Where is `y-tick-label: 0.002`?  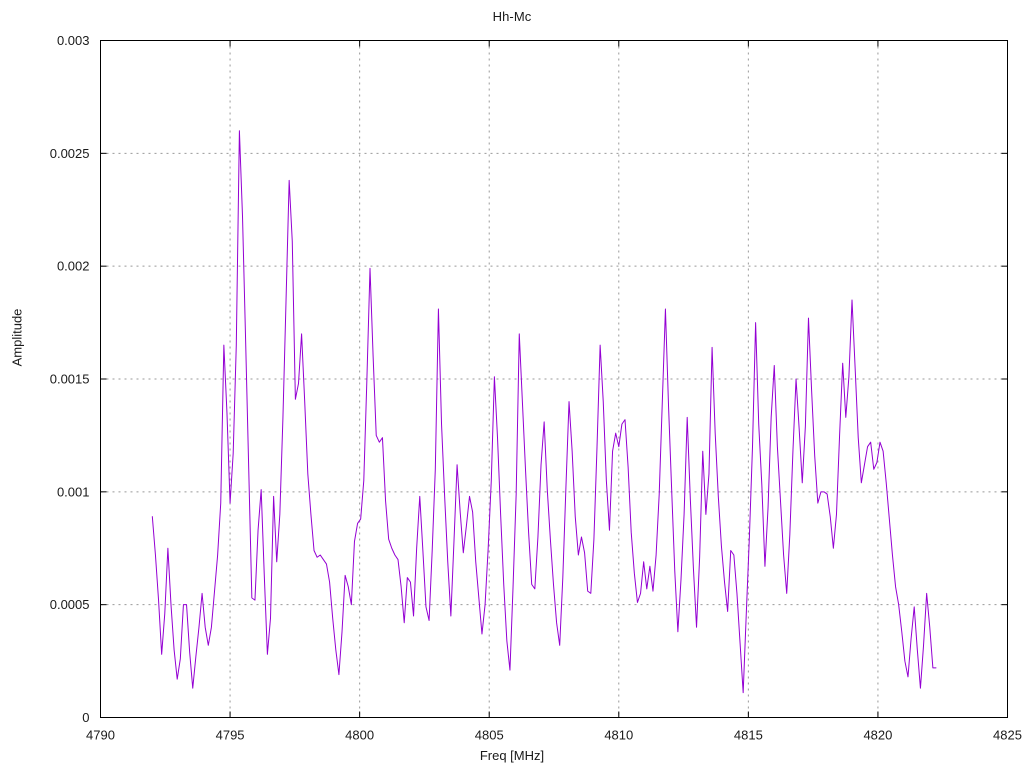
y-tick-label: 0.002 is located at coordinates (73, 266).